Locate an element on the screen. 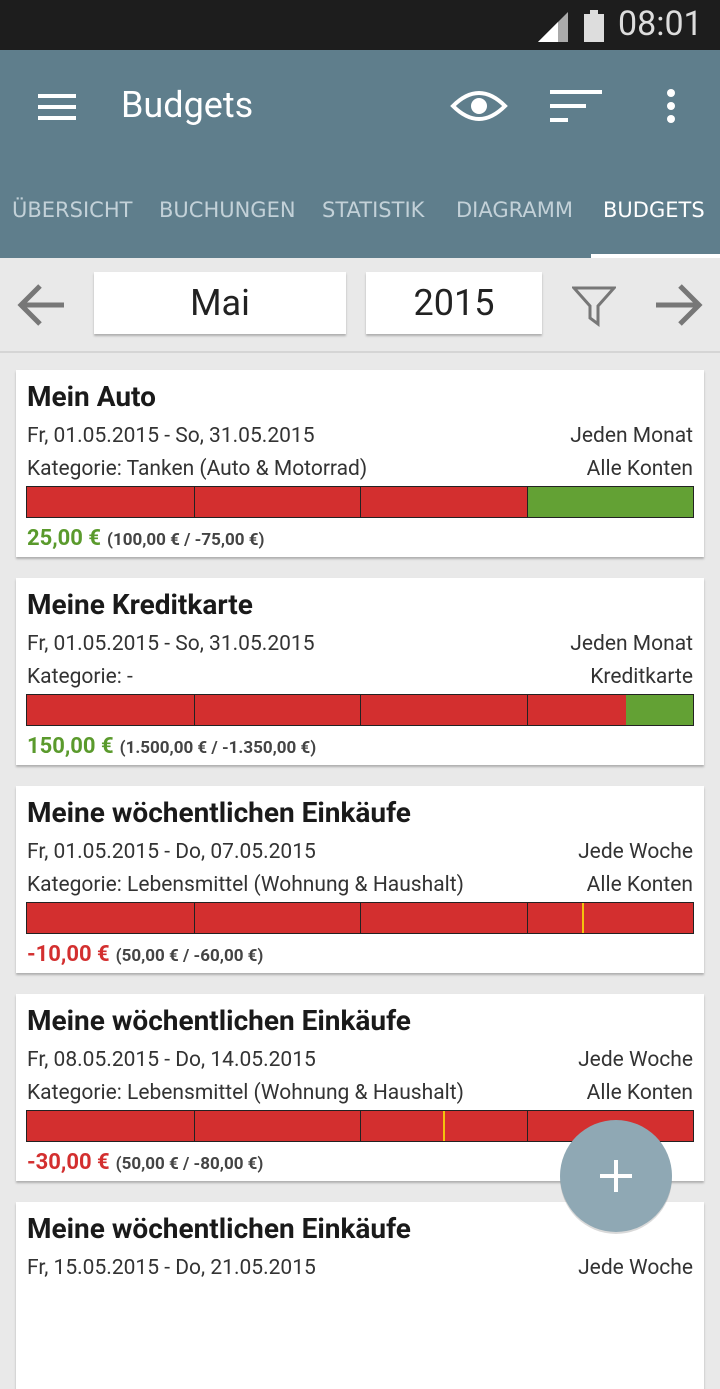  budget-detail: (100,00 € / -75,00 €) is located at coordinates (186, 540).